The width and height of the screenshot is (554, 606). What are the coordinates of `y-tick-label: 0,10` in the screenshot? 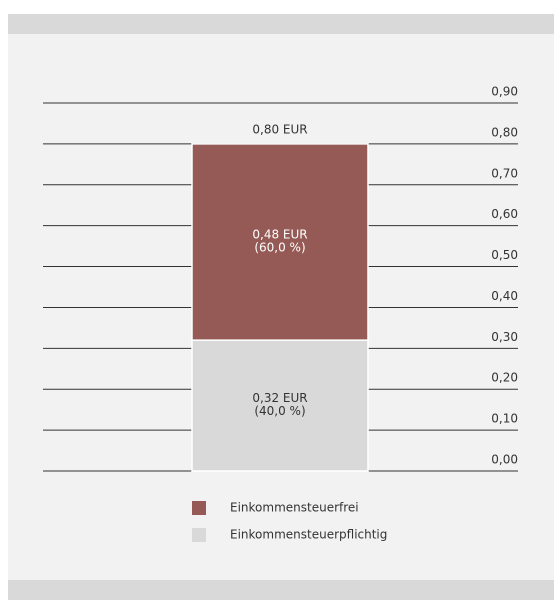 It's located at (504, 419).